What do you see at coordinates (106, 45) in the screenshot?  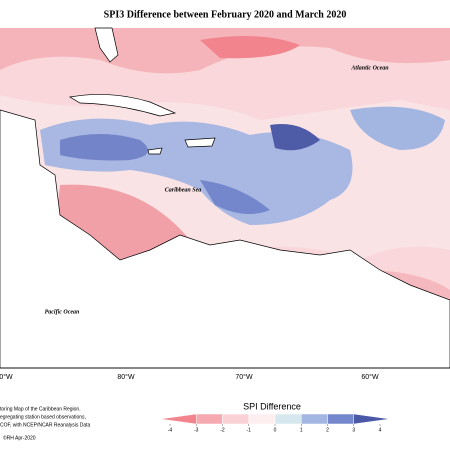 I see `florida` at bounding box center [106, 45].